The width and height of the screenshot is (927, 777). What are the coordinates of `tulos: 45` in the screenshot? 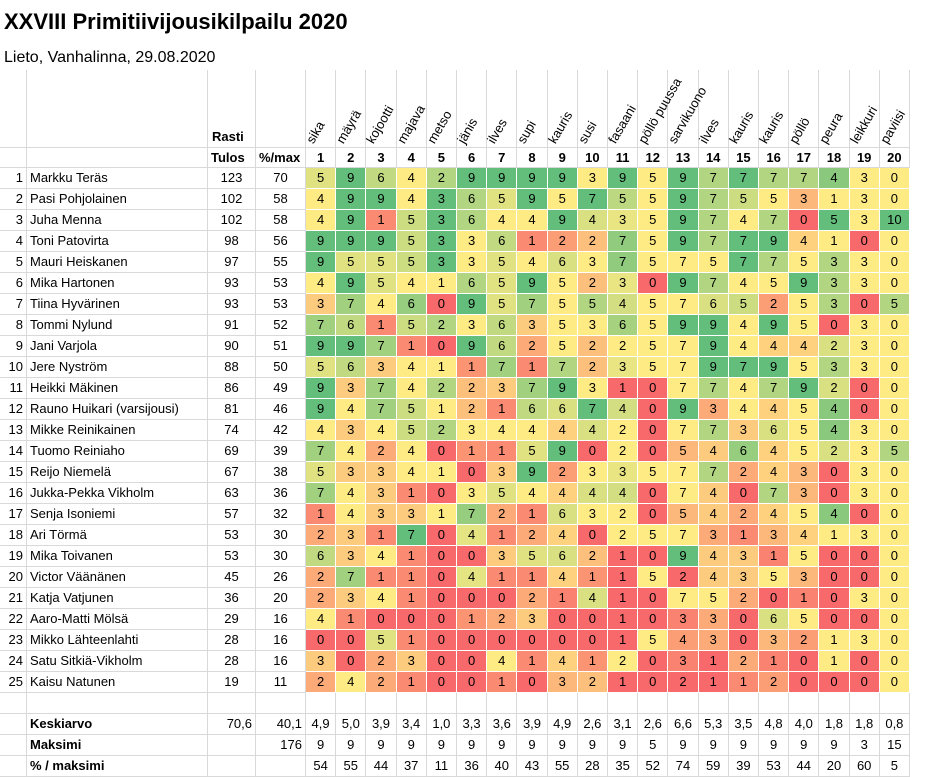 It's located at (232, 577).